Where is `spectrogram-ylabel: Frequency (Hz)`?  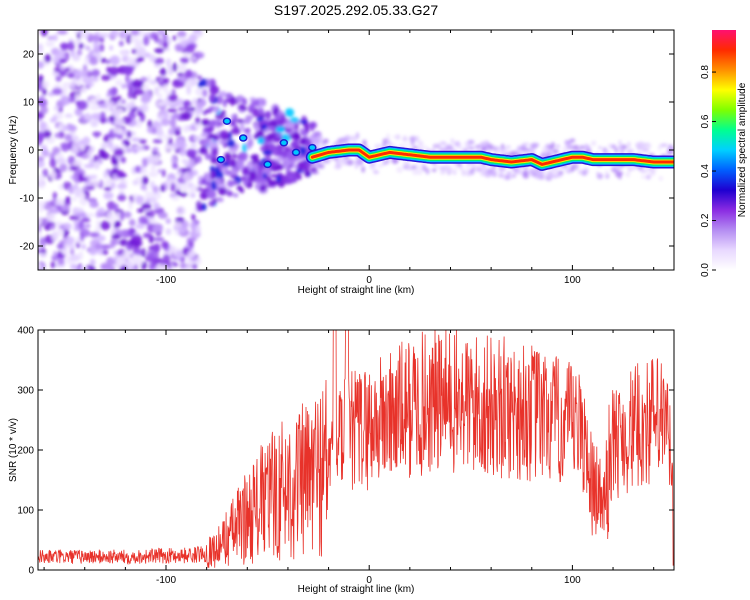
spectrogram-ylabel: Frequency (Hz) is located at coordinates (13, 150).